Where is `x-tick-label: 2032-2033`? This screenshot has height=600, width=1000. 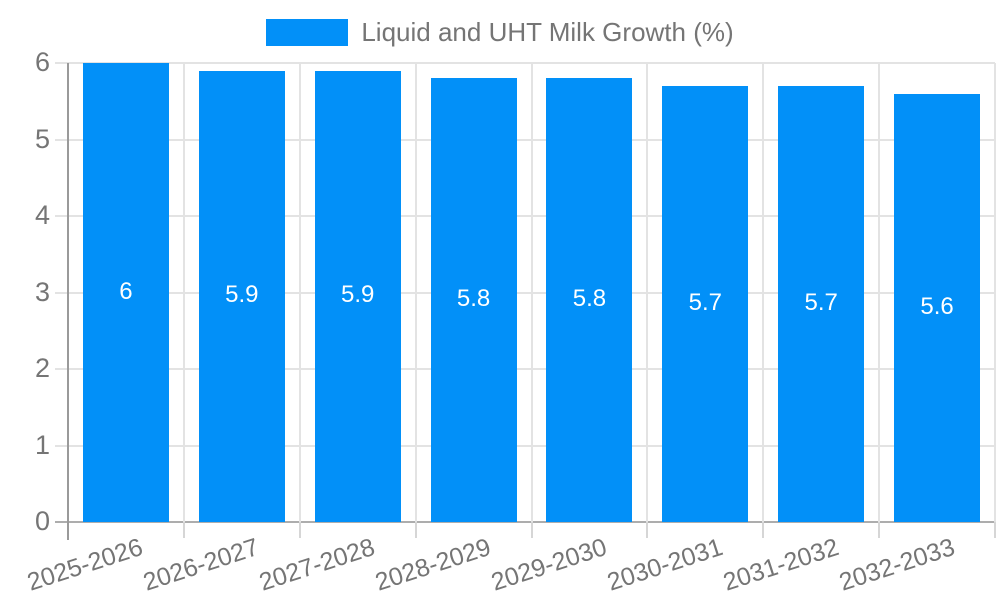 x-tick-label: 2032-2033 is located at coordinates (896, 565).